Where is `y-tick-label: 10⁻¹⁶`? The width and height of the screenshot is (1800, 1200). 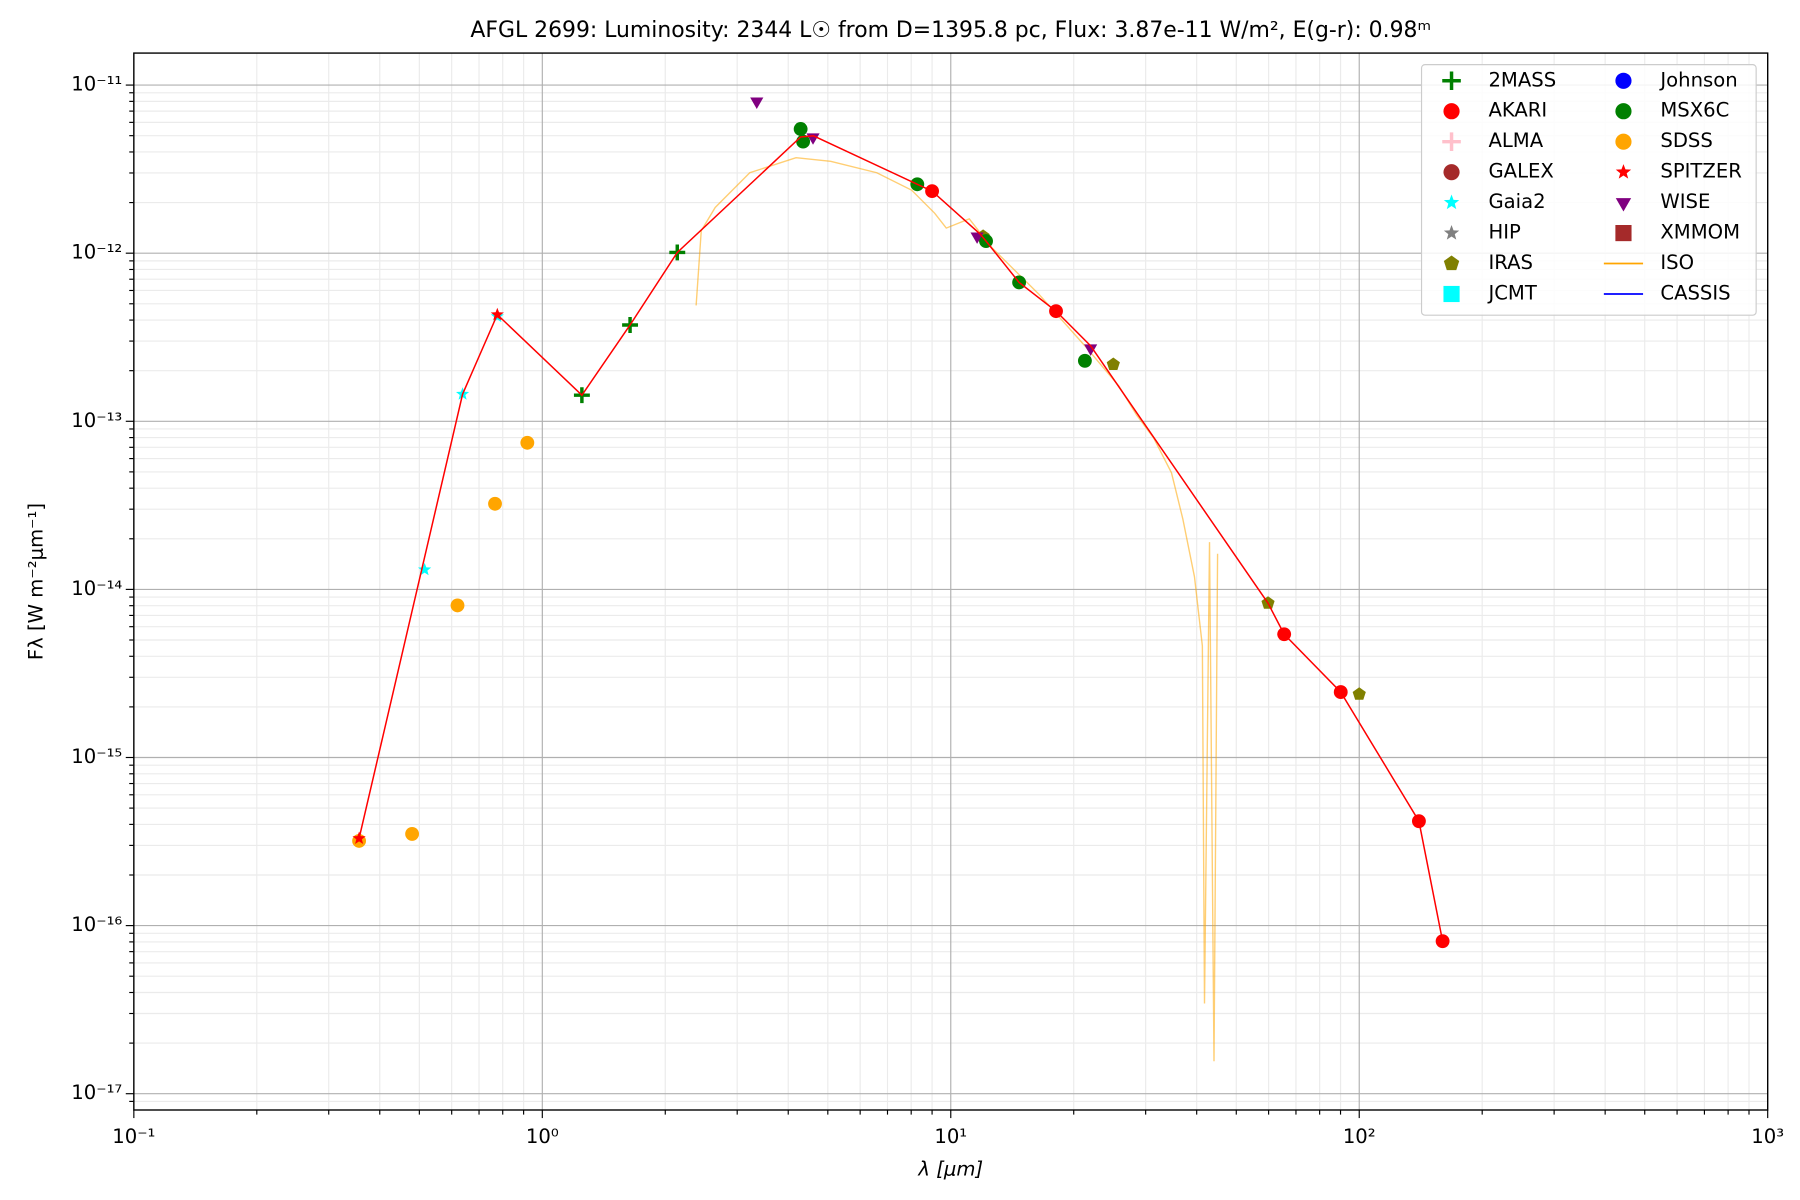
y-tick-label: 10⁻¹⁶ is located at coordinates (96, 924).